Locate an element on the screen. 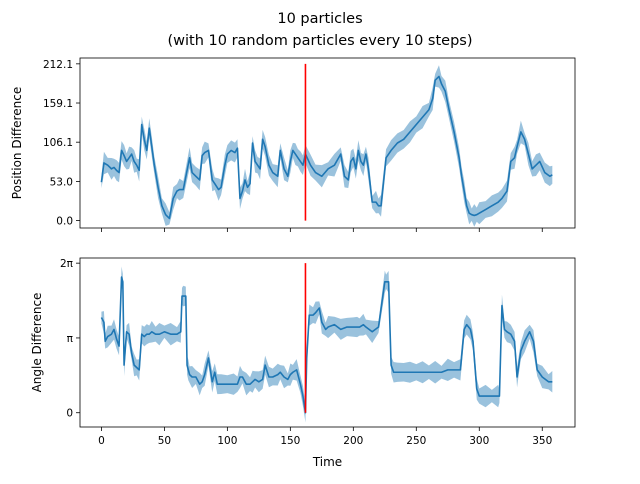 This screenshot has height=484, width=640. y-tick-label: 159.1 is located at coordinates (58, 104).